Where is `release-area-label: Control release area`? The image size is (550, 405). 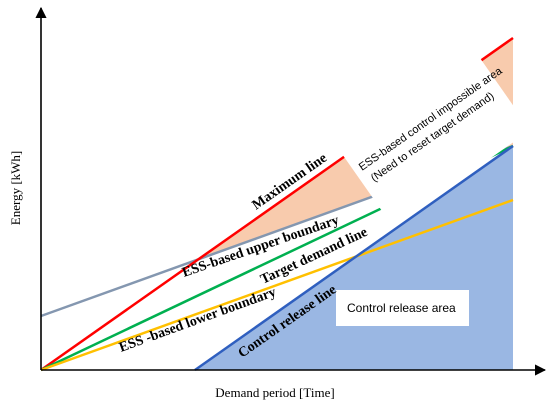 release-area-label: Control release area is located at coordinates (401, 308).